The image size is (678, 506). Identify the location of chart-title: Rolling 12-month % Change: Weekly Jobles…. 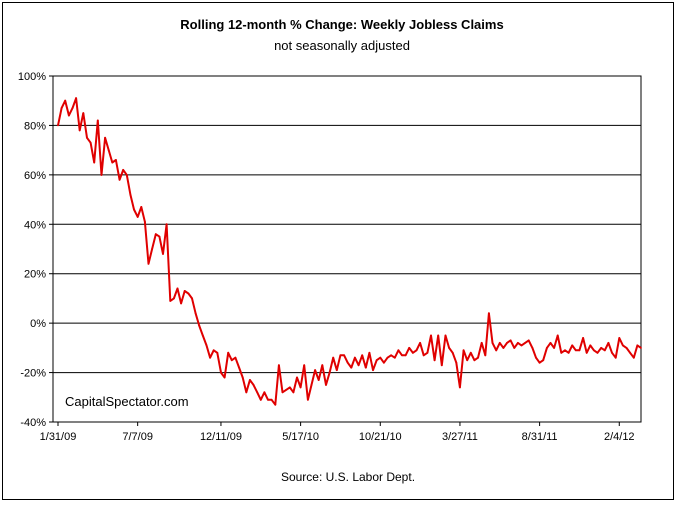
(341, 24).